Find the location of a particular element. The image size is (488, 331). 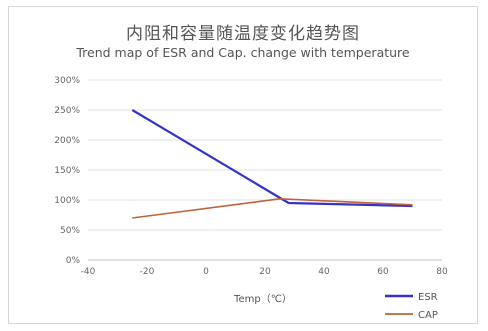

y-tick-label: 50% is located at coordinates (70, 231).